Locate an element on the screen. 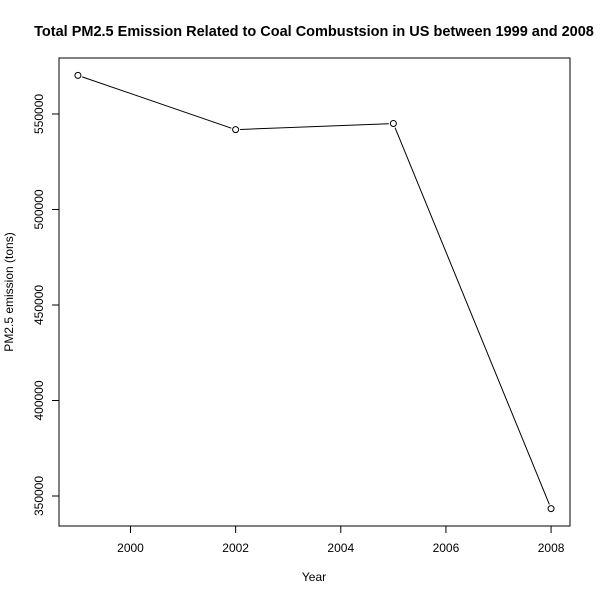 The height and width of the screenshot is (600, 600). x-tick-label: 2008 is located at coordinates (551, 548).